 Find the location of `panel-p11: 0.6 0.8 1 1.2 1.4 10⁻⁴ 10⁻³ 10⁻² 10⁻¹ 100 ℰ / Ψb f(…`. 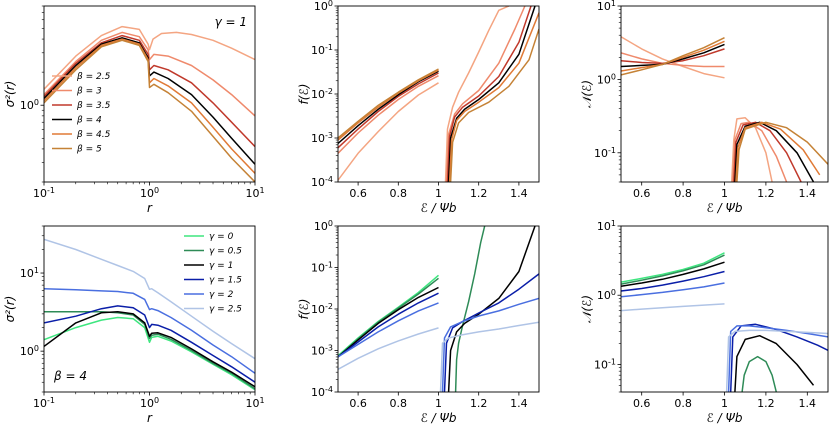

panel-p11: 0.6 0.8 1 1.2 1.4 10⁻⁴ 10⁻³ 10⁻² 10⁻¹ 100 ℰ / Ψb f(… is located at coordinates (418, 322).